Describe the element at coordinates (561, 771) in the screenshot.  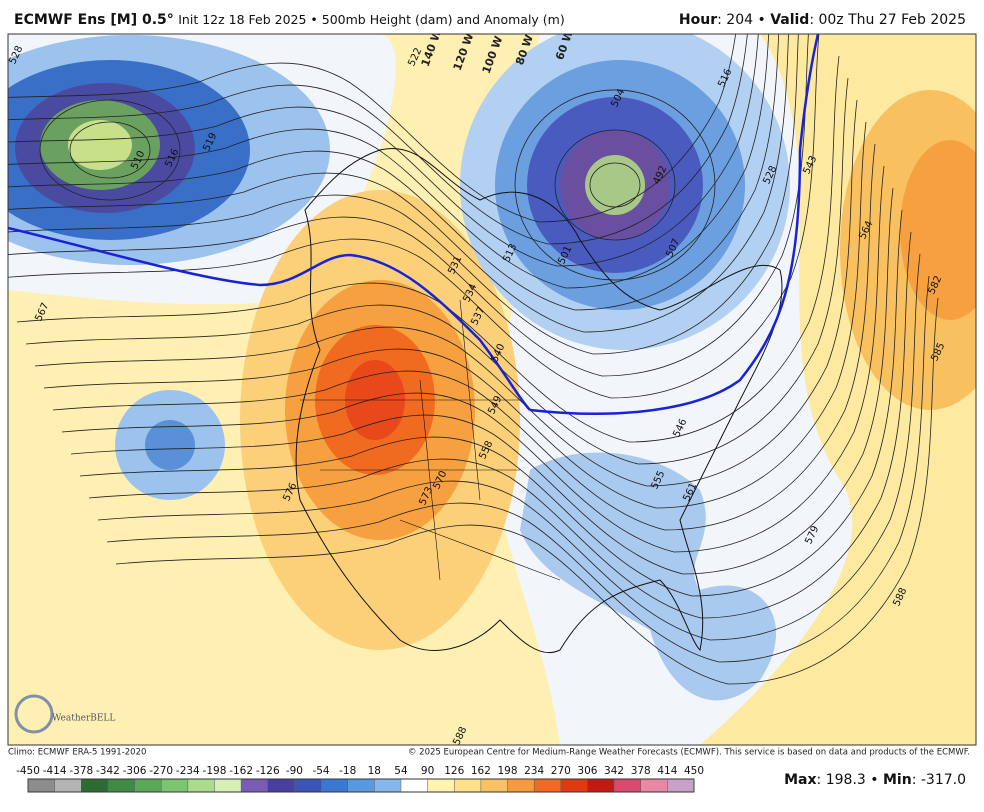
I see `colorbar-tick-label: 270` at that location.